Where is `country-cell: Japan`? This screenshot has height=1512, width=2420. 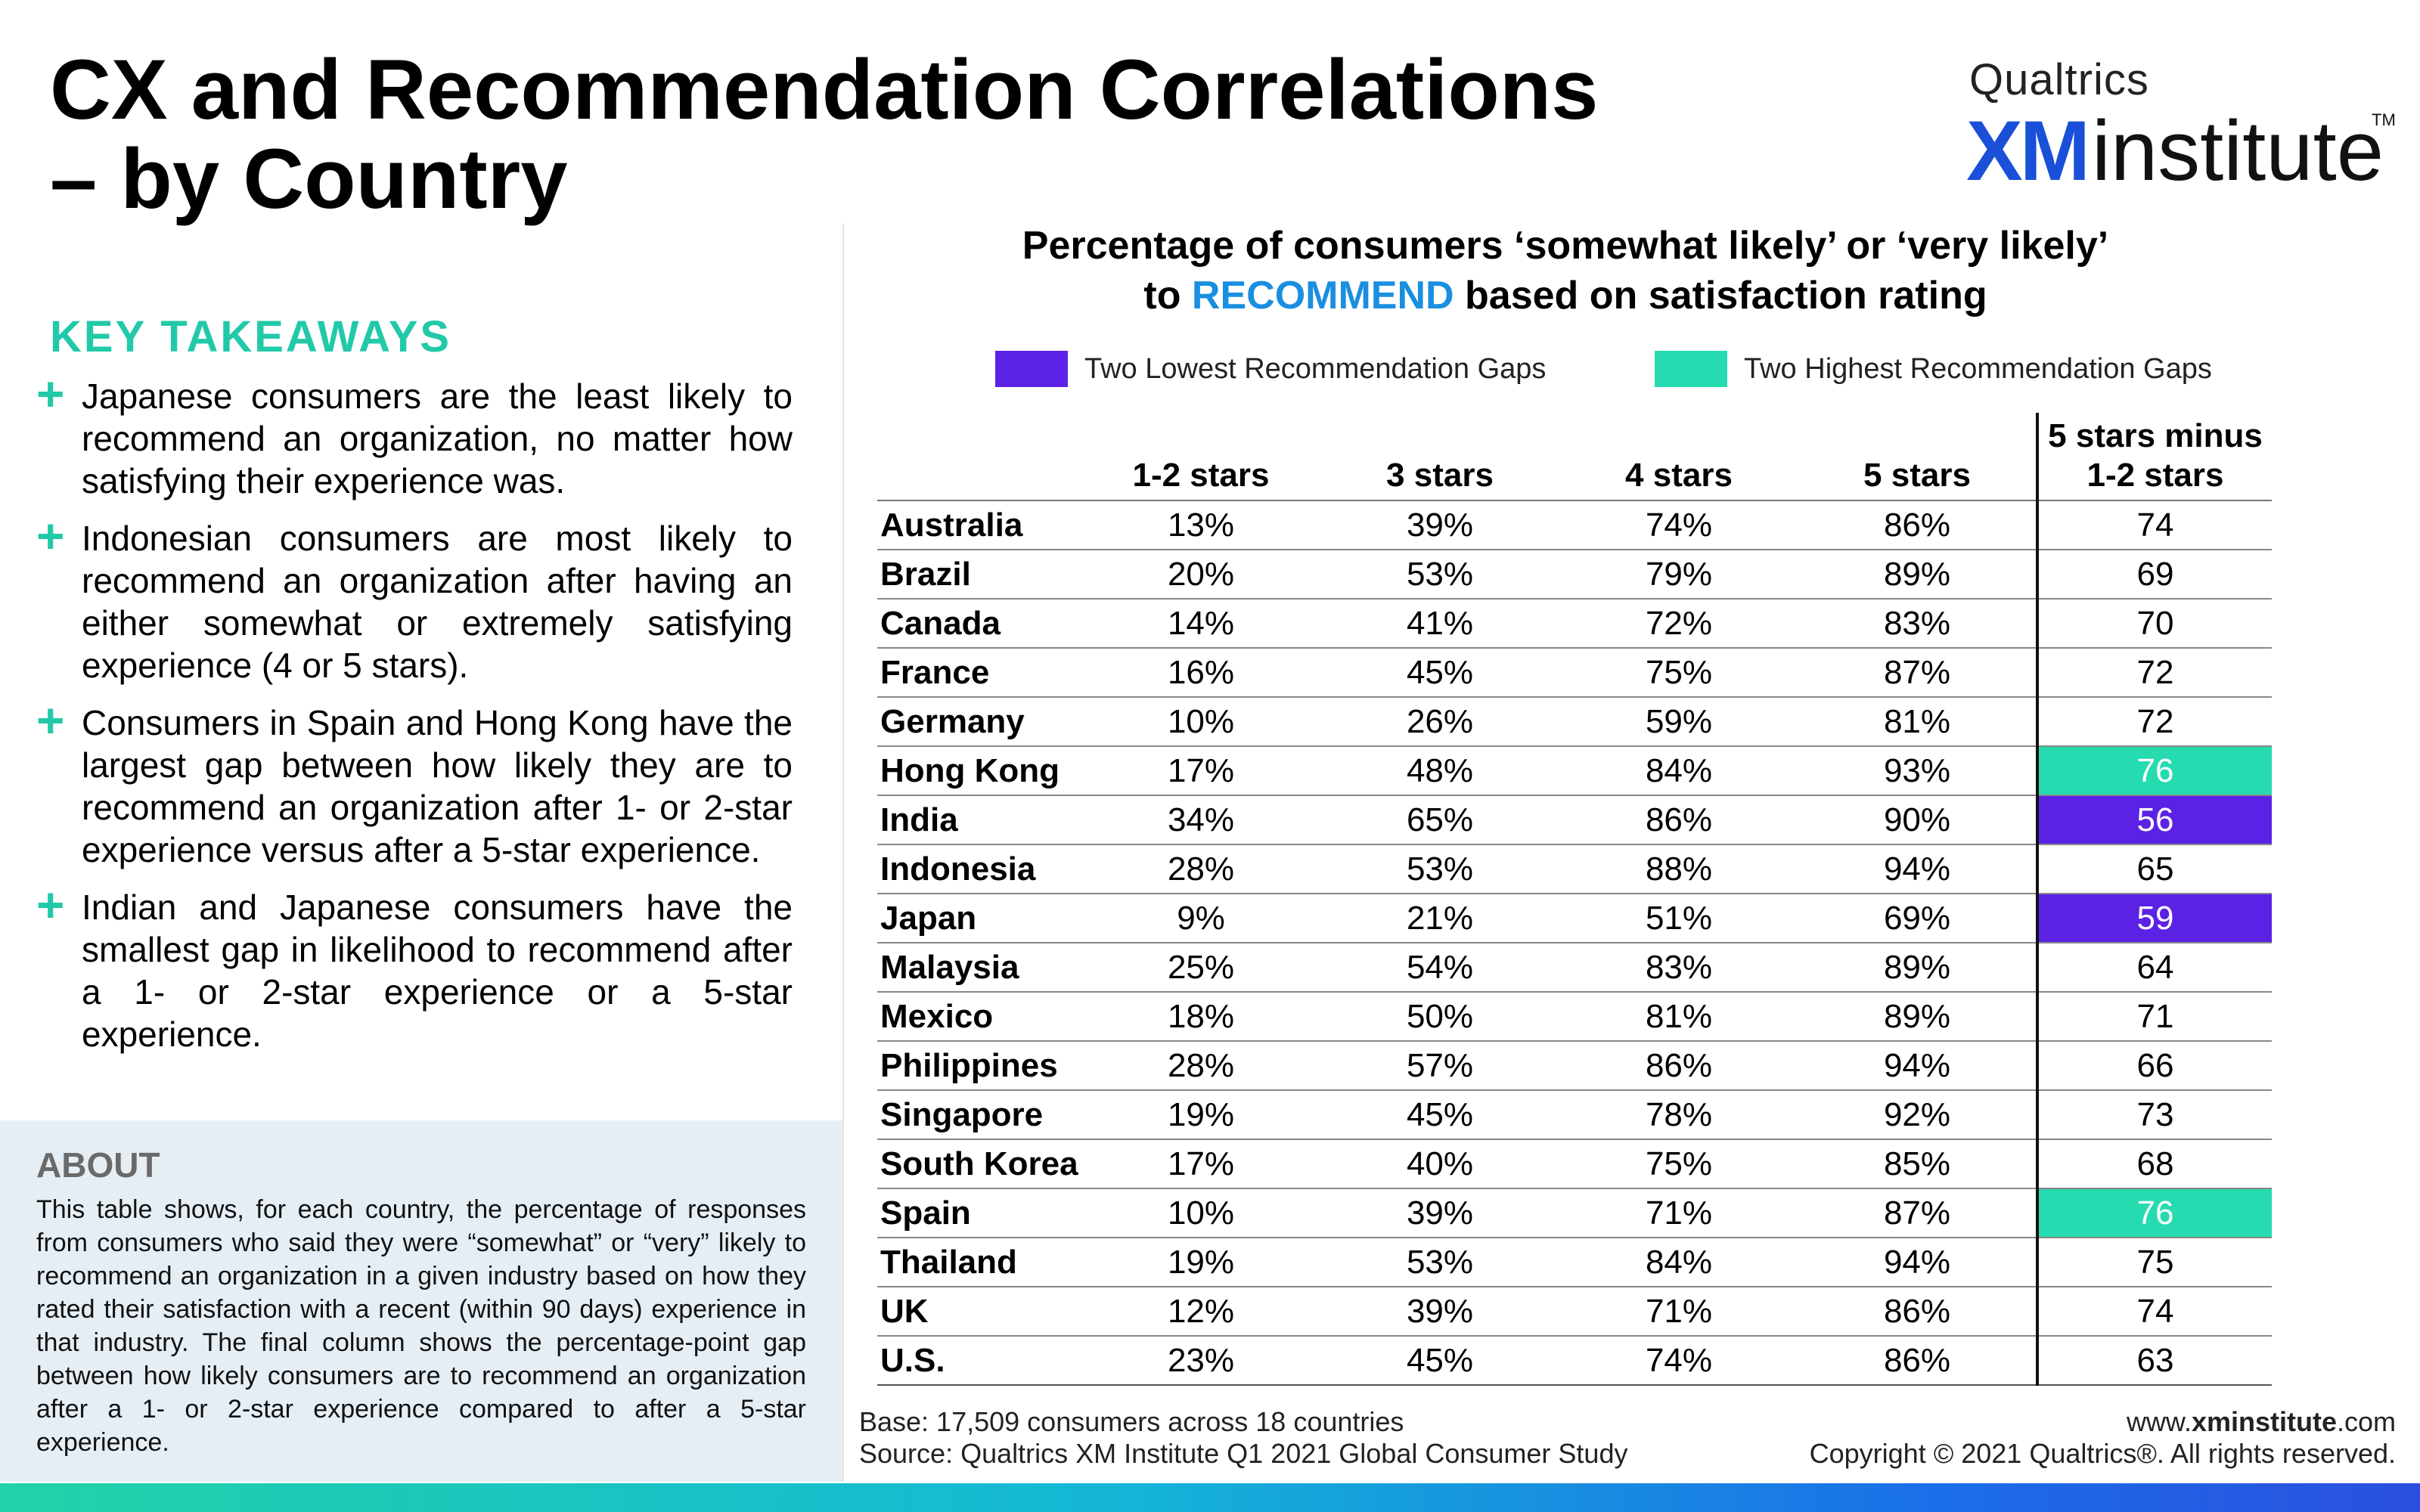
country-cell: Japan is located at coordinates (979, 919).